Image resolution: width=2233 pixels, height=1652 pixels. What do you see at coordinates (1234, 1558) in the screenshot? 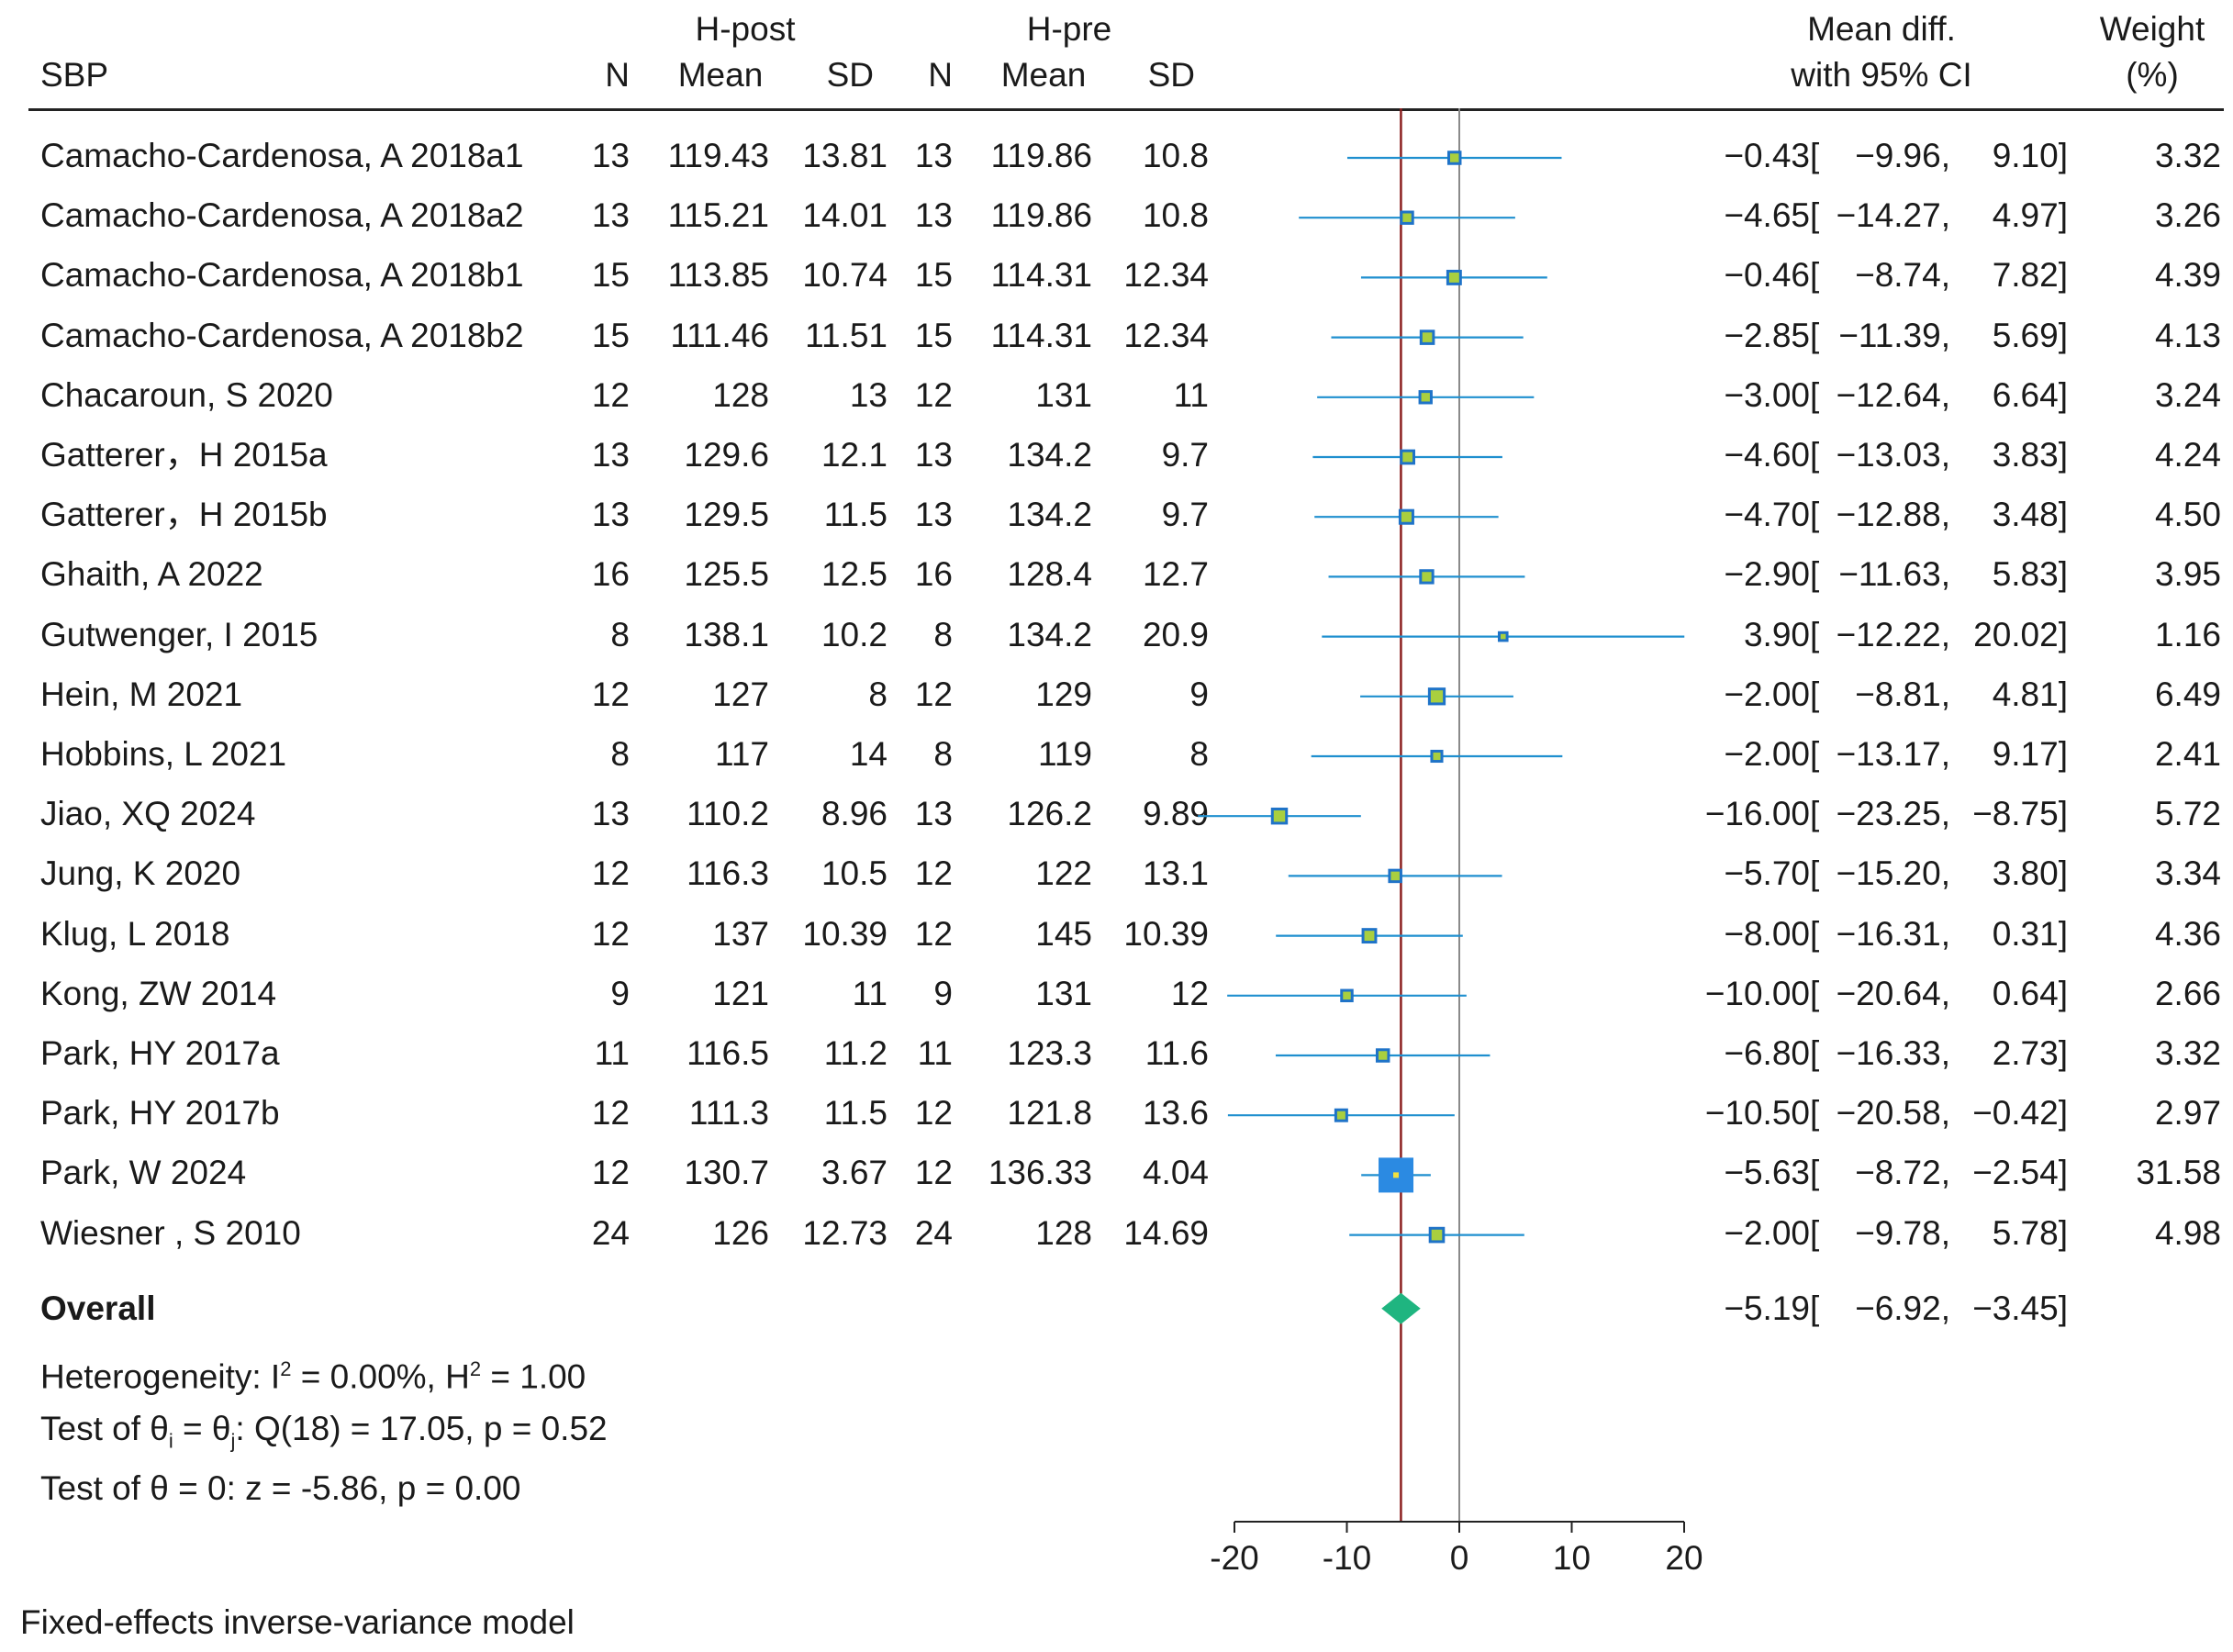
I see `x-tick-label: -20` at bounding box center [1234, 1558].